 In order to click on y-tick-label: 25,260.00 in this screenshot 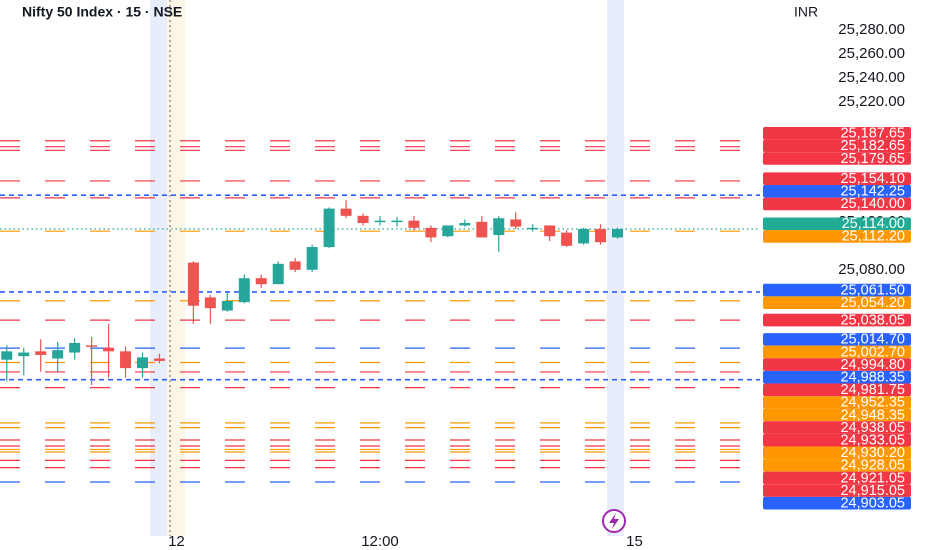, I will do `click(871, 53)`.